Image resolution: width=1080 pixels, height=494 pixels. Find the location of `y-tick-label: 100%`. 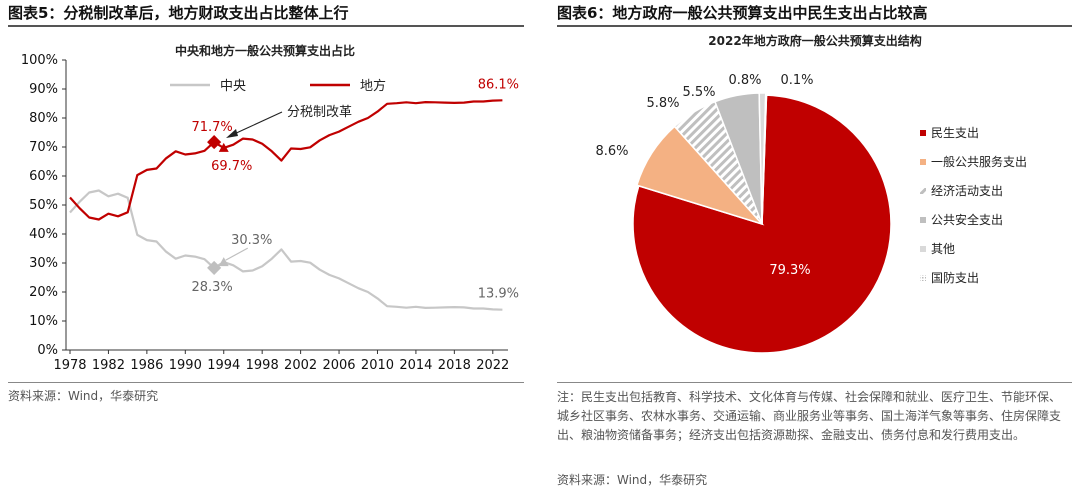

y-tick-label: 100% is located at coordinates (39, 60).